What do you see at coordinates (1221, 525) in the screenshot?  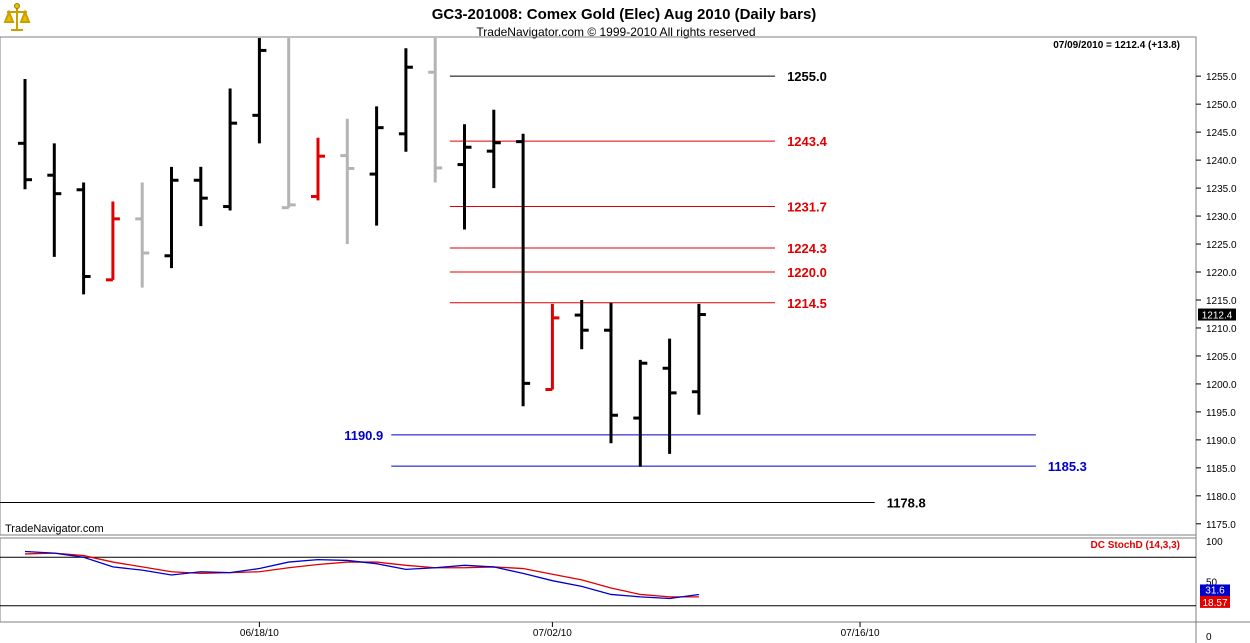 I see `y-tick-label: 1175.0` at bounding box center [1221, 525].